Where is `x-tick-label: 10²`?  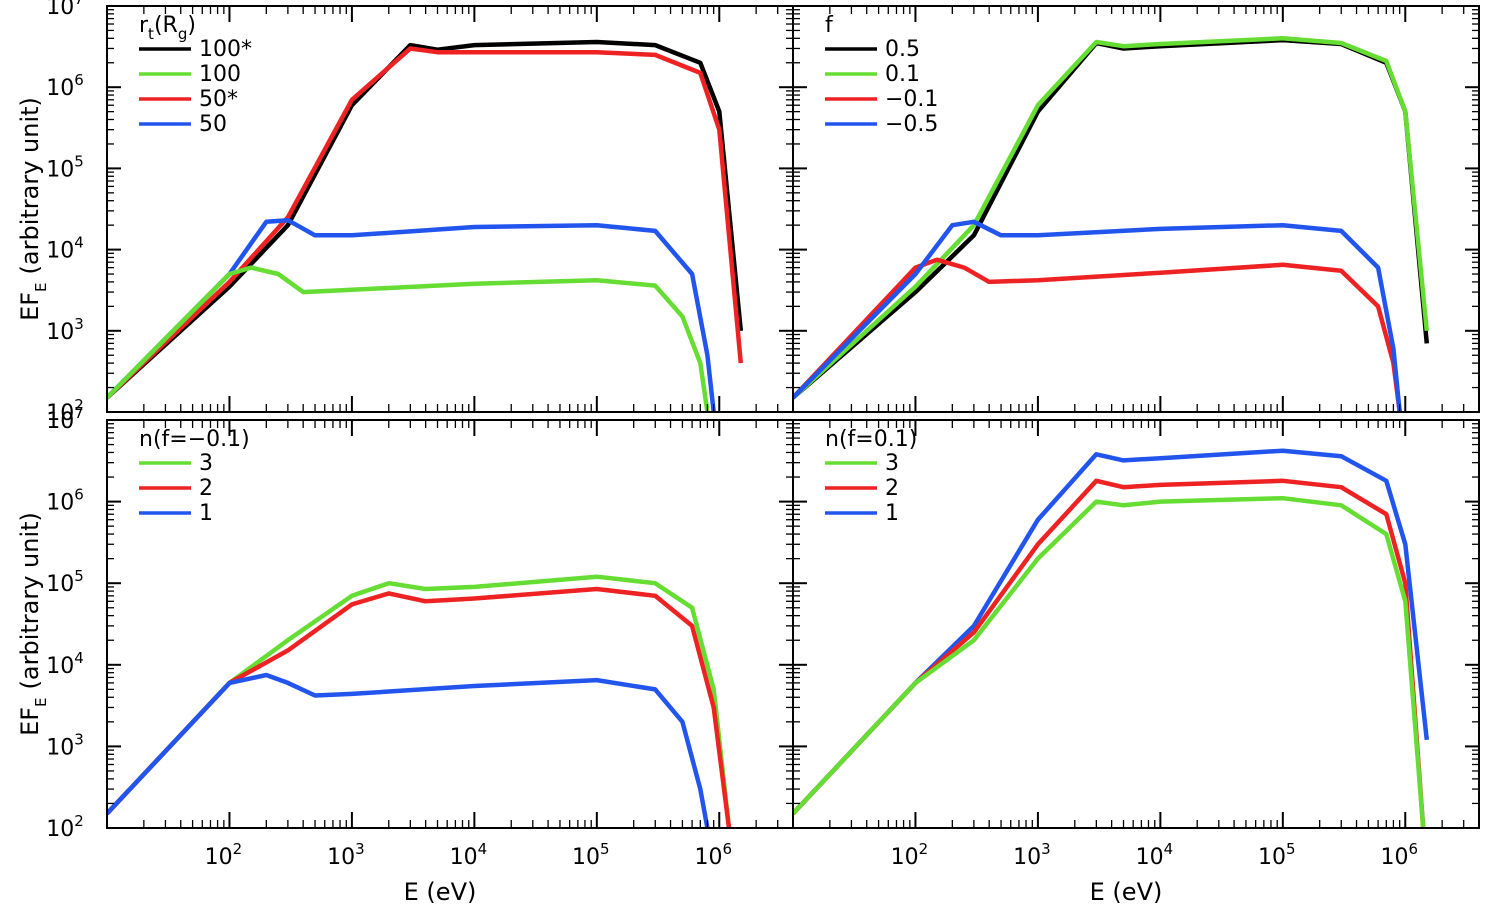 x-tick-label: 10² is located at coordinates (224, 855).